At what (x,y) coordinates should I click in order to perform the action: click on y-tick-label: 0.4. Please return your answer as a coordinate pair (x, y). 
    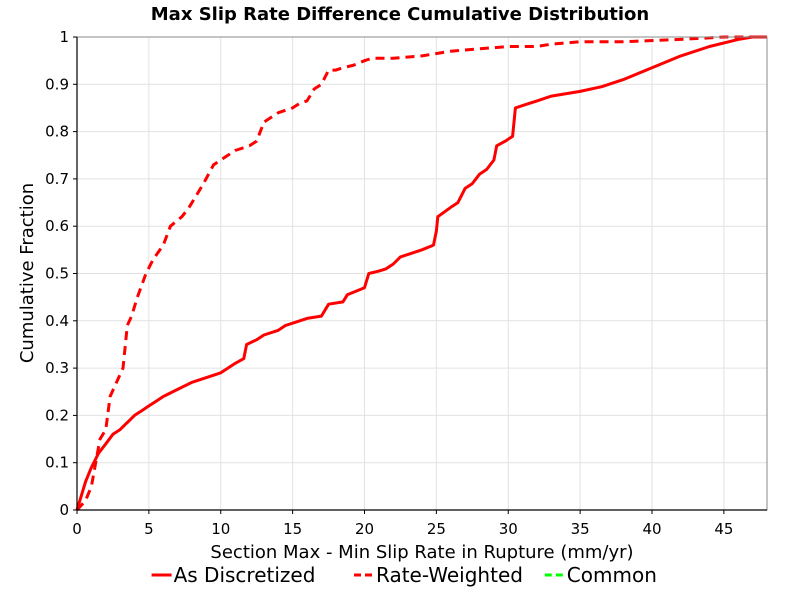
    Looking at the image, I should click on (57, 321).